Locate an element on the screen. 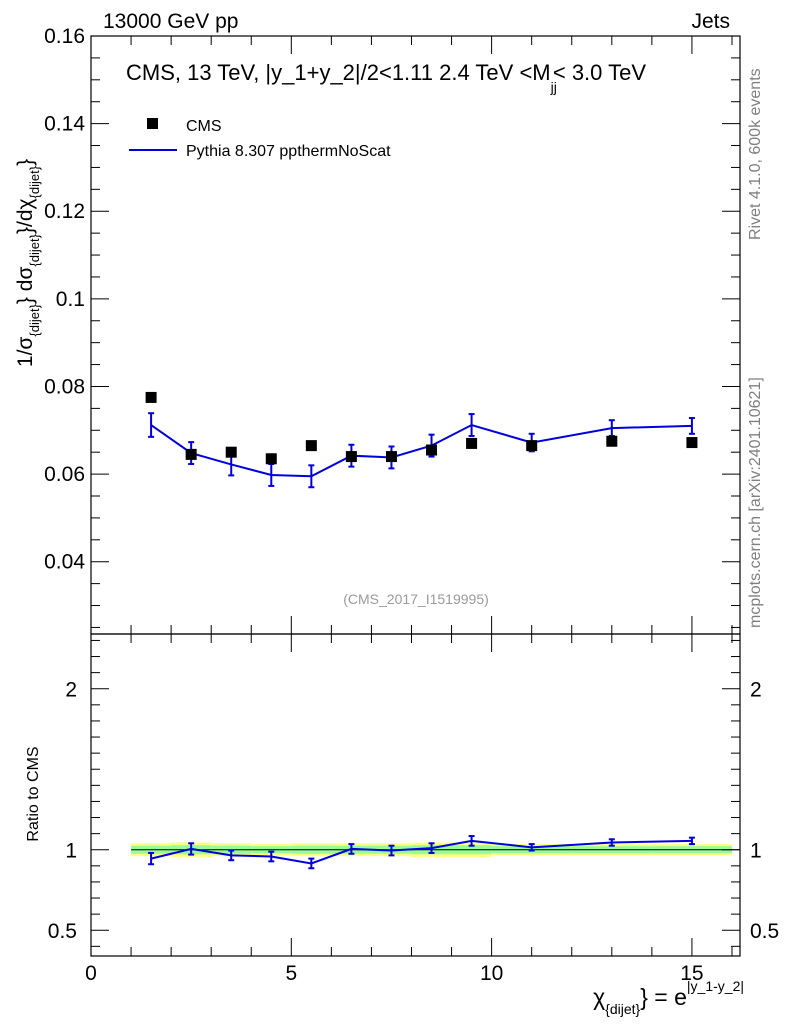 The height and width of the screenshot is (1024, 786). main-ylabel: 1/σ{dijet}} dσ{dijet}}/dχ{dijet}} is located at coordinates (28, 263).